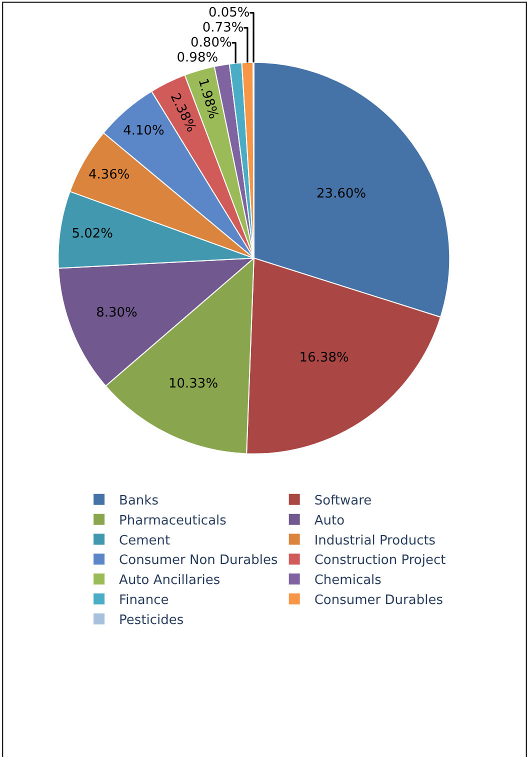  Describe the element at coordinates (169, 580) in the screenshot. I see `legend-label: Auto Ancillaries` at that location.